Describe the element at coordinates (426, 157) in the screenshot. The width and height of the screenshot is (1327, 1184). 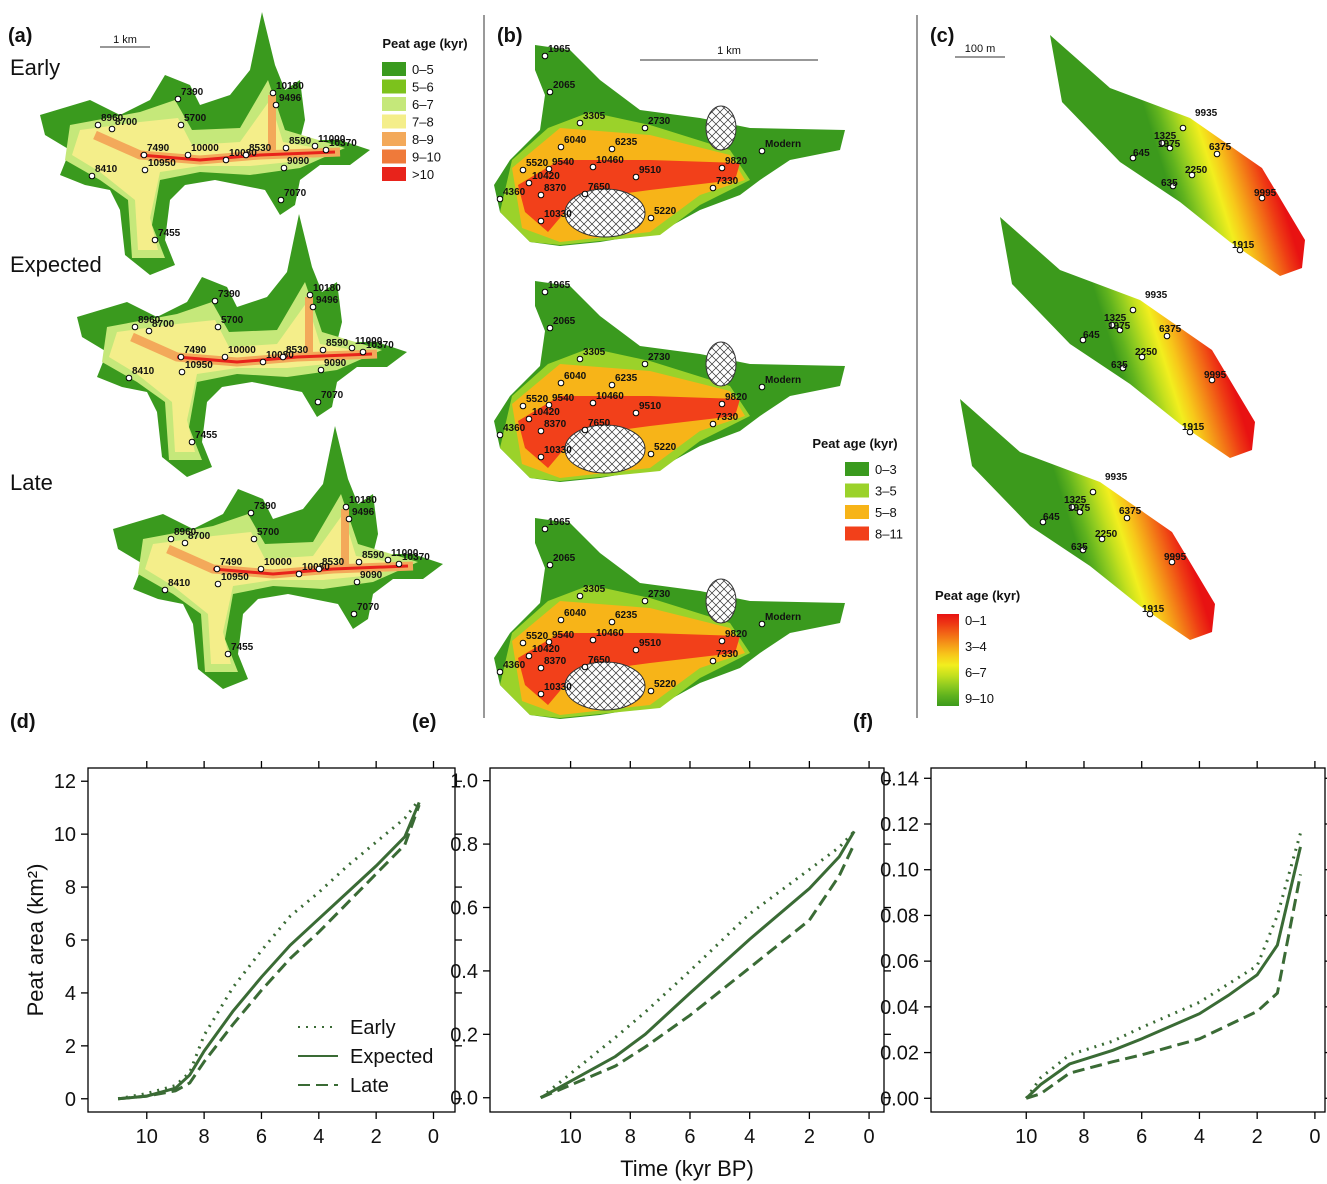
I see `legend-label: 9–10` at that location.